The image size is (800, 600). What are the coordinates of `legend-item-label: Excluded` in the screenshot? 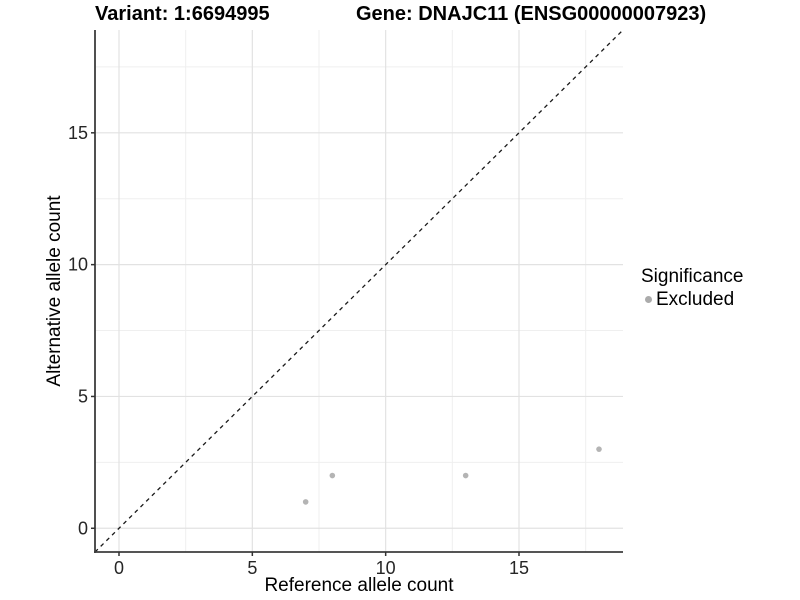 It's located at (695, 299).